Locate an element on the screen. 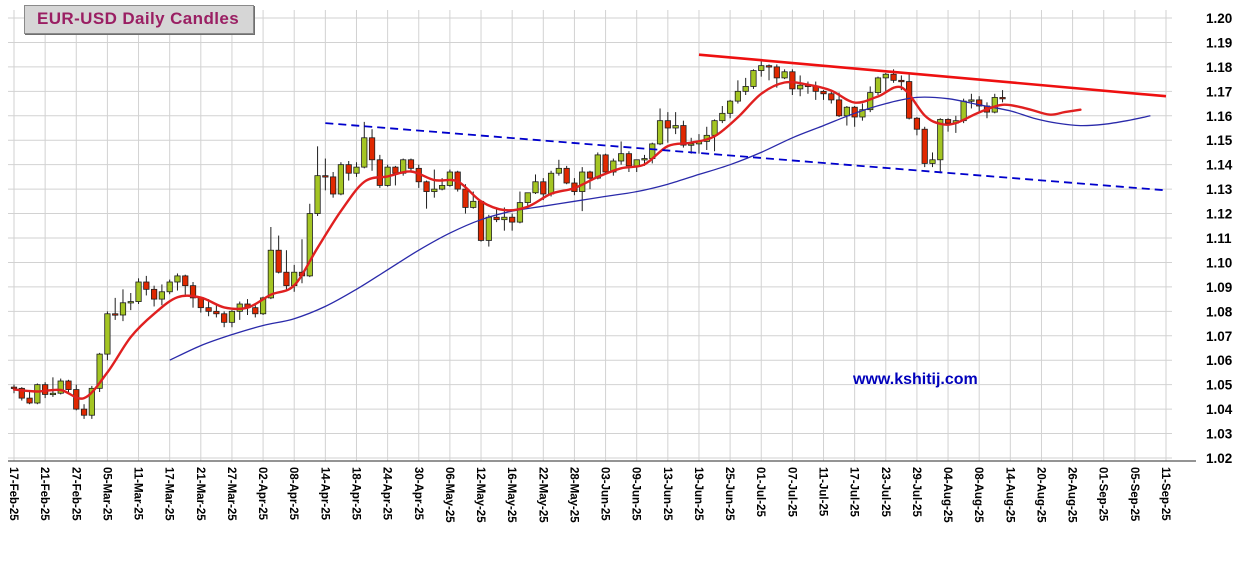  watermark-text: www.kshitij.com is located at coordinates (915, 379).